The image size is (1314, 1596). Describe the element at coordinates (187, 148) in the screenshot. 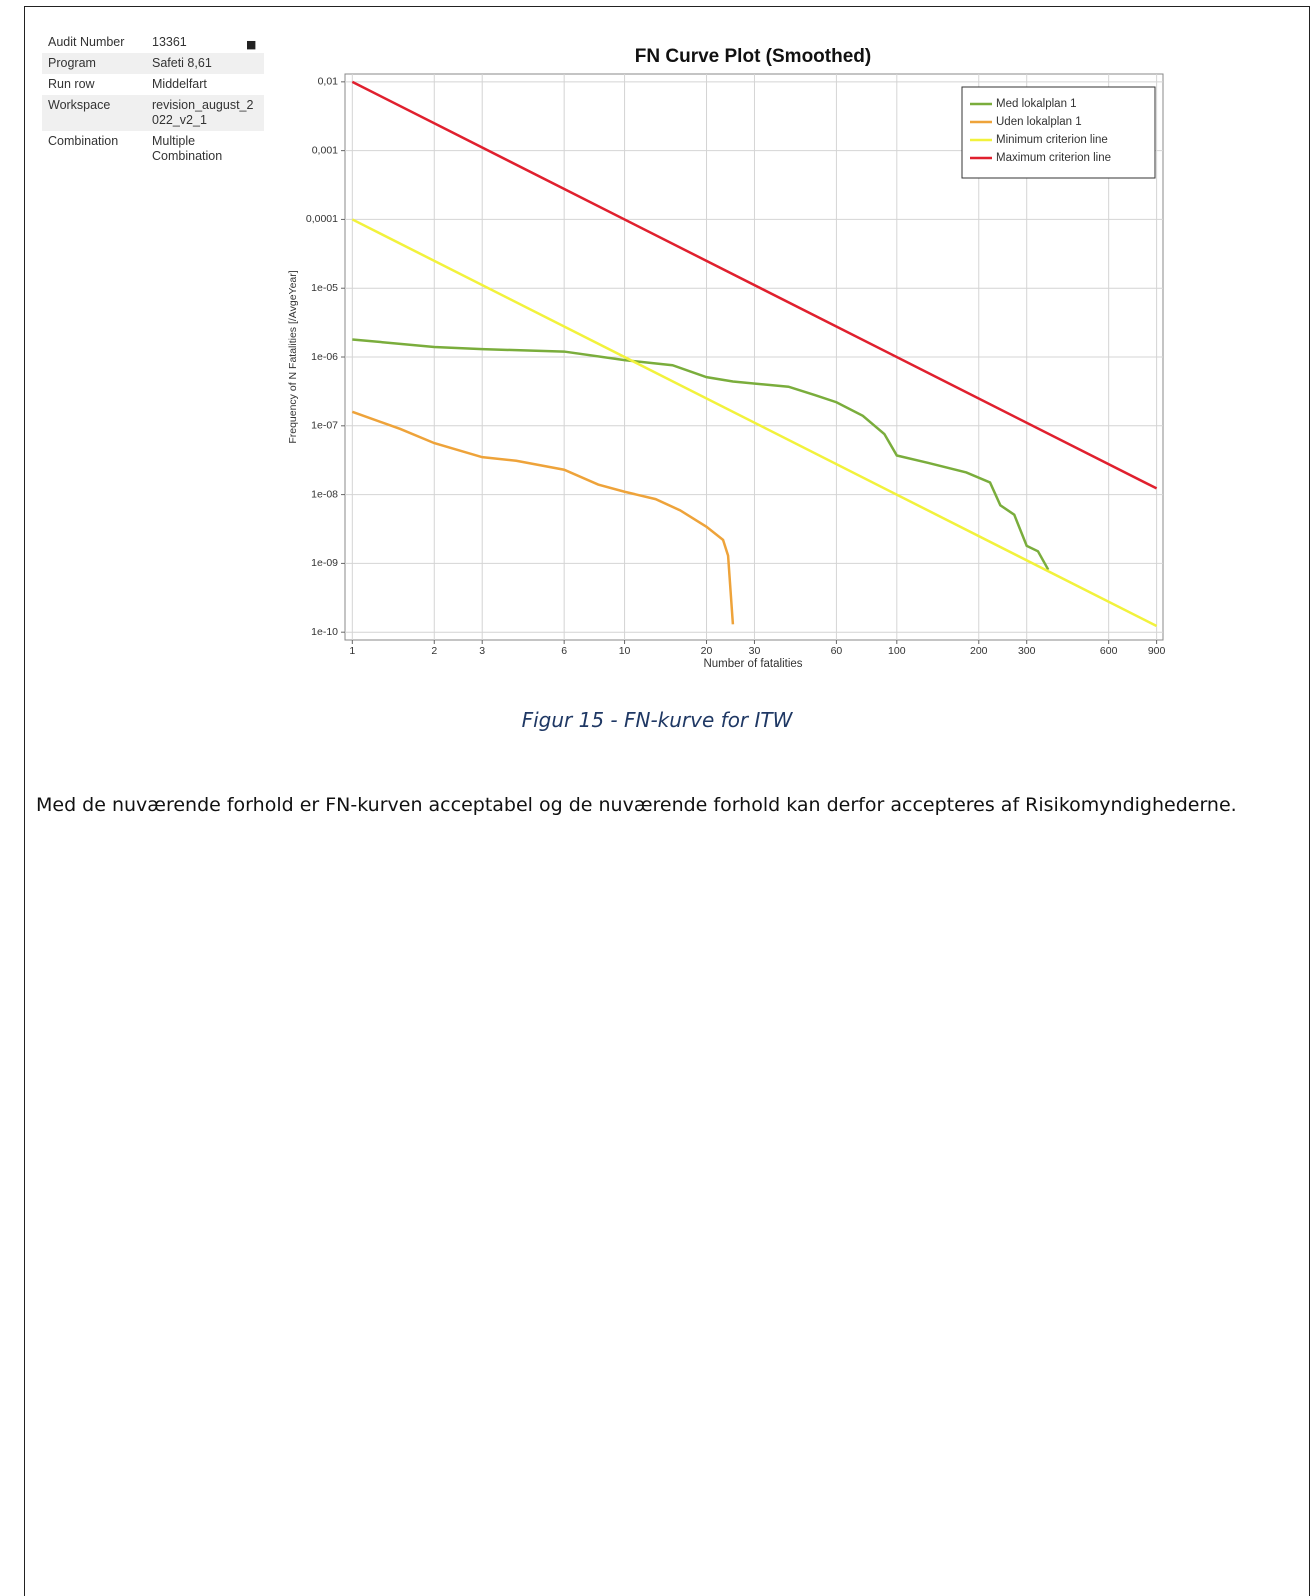

I see `info-value: Multiple Combination` at that location.